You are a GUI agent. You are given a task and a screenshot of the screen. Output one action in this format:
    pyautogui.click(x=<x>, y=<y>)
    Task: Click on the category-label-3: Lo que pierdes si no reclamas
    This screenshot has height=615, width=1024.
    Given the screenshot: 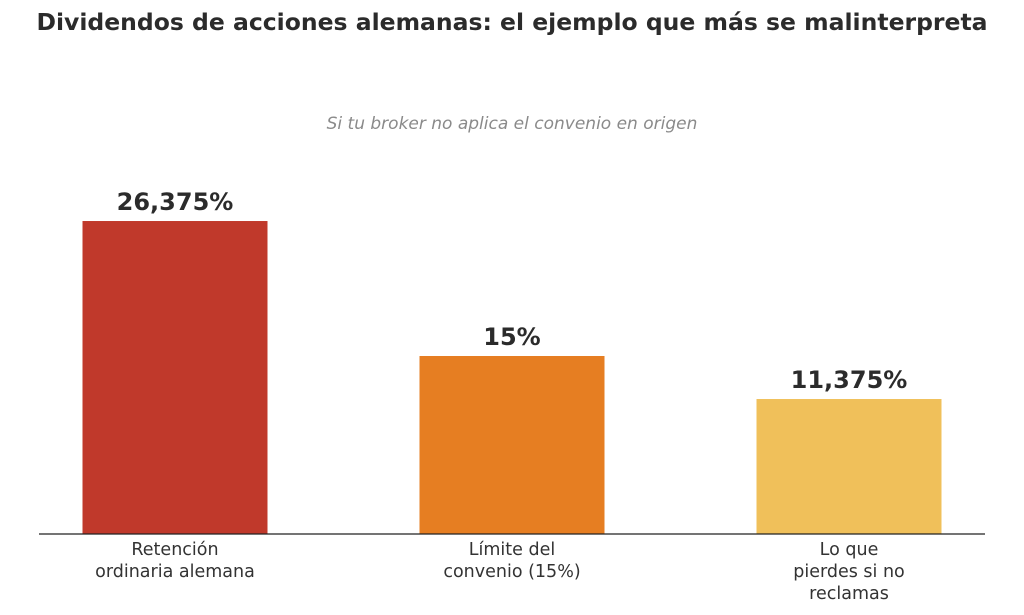 What is the action you would take?
    pyautogui.click(x=849, y=572)
    